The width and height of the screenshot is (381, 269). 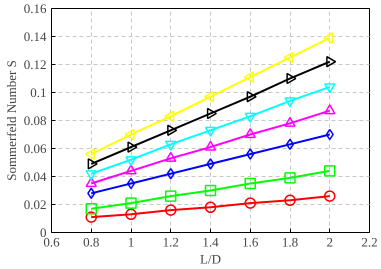 I want to click on y-tick-label: 0.12, so click(x=35, y=64).